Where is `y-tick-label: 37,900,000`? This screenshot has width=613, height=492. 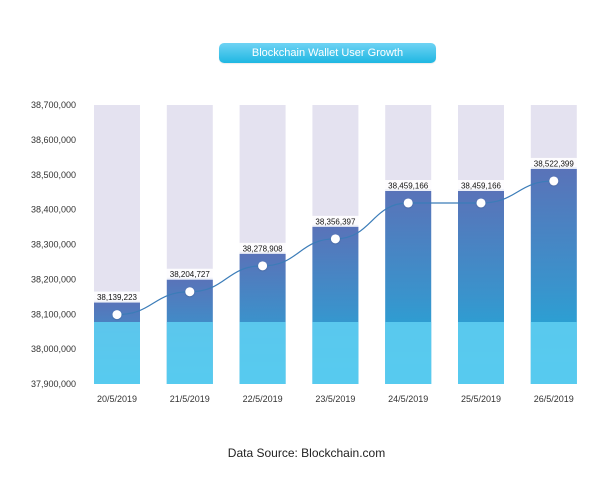
y-tick-label: 37,900,000 is located at coordinates (53, 384).